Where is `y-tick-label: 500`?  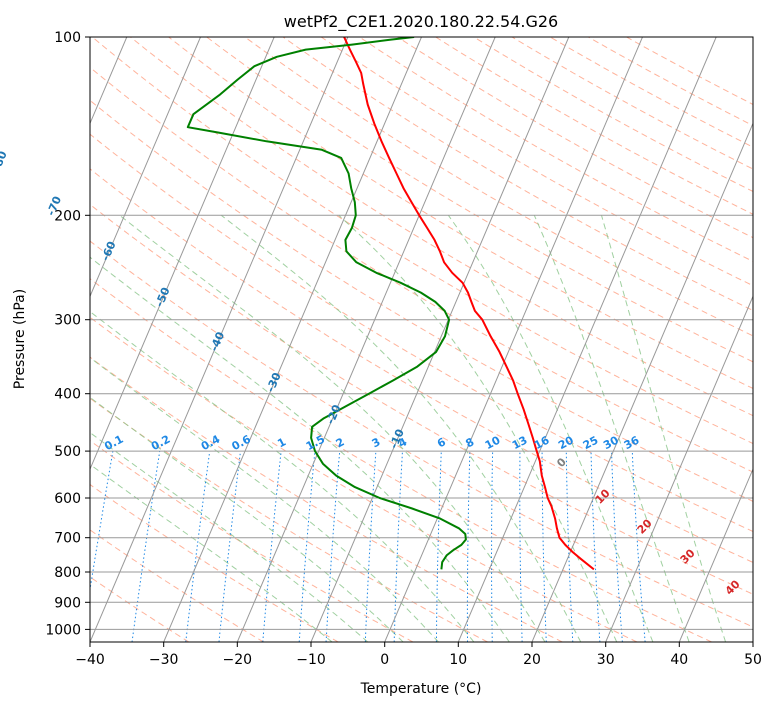 y-tick-label: 500 is located at coordinates (67, 452).